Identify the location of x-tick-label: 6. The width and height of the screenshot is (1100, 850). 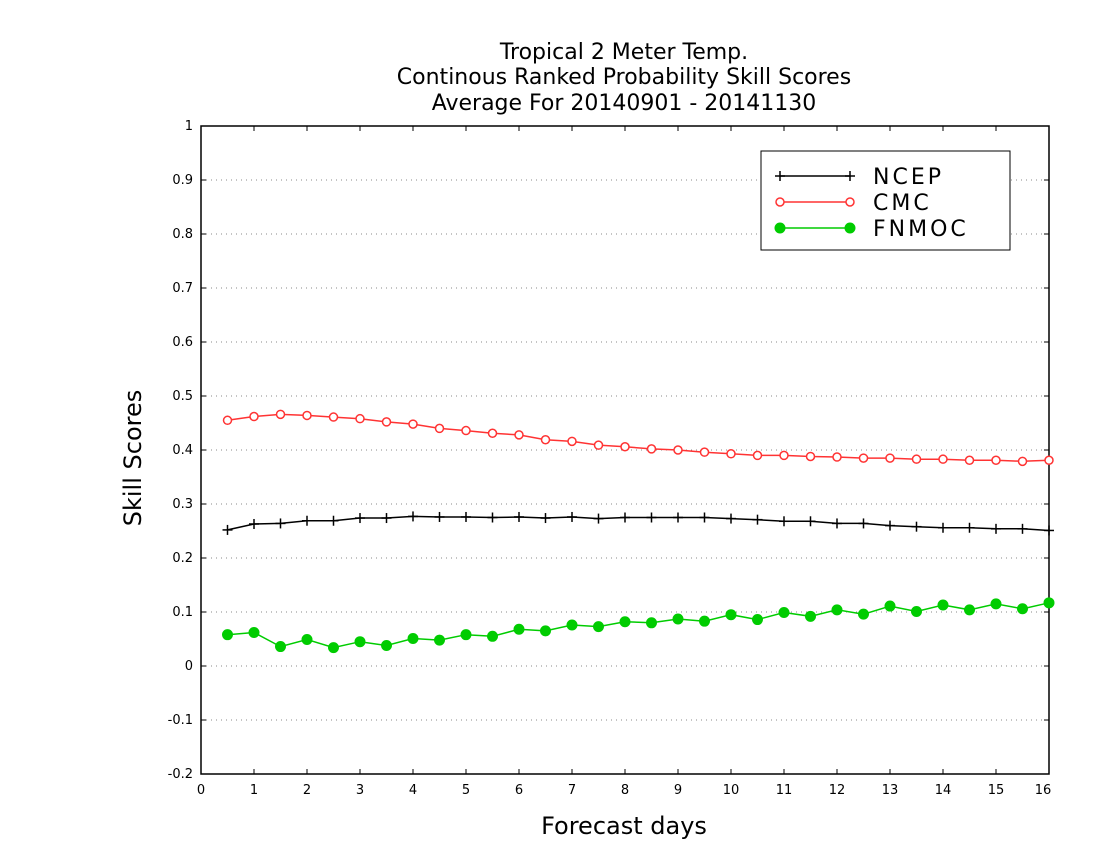
(519, 790).